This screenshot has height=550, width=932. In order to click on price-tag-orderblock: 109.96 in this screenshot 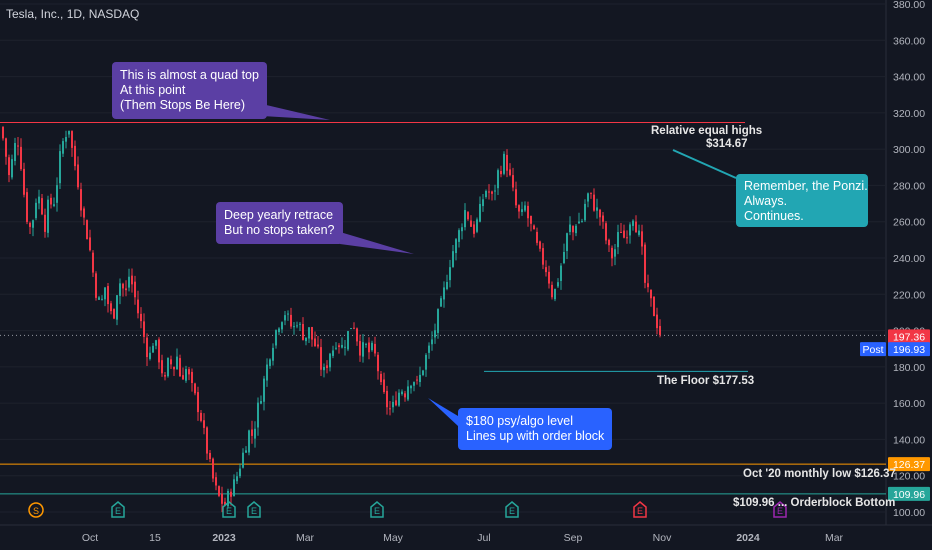, I will do `click(909, 495)`.